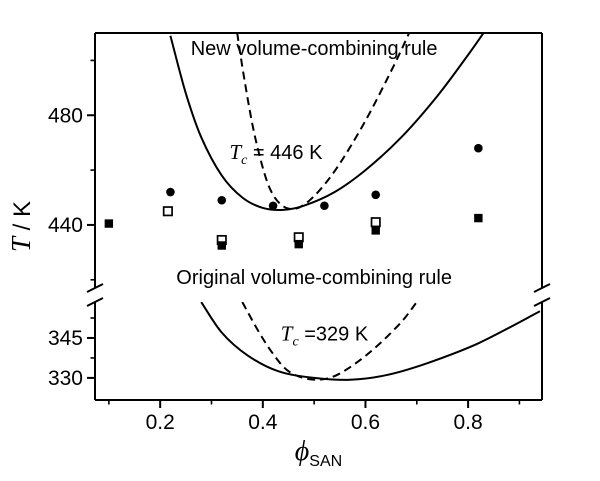 The image size is (600, 481). What do you see at coordinates (324, 177) in the screenshot?
I see `series-filled-circles` at bounding box center [324, 177].